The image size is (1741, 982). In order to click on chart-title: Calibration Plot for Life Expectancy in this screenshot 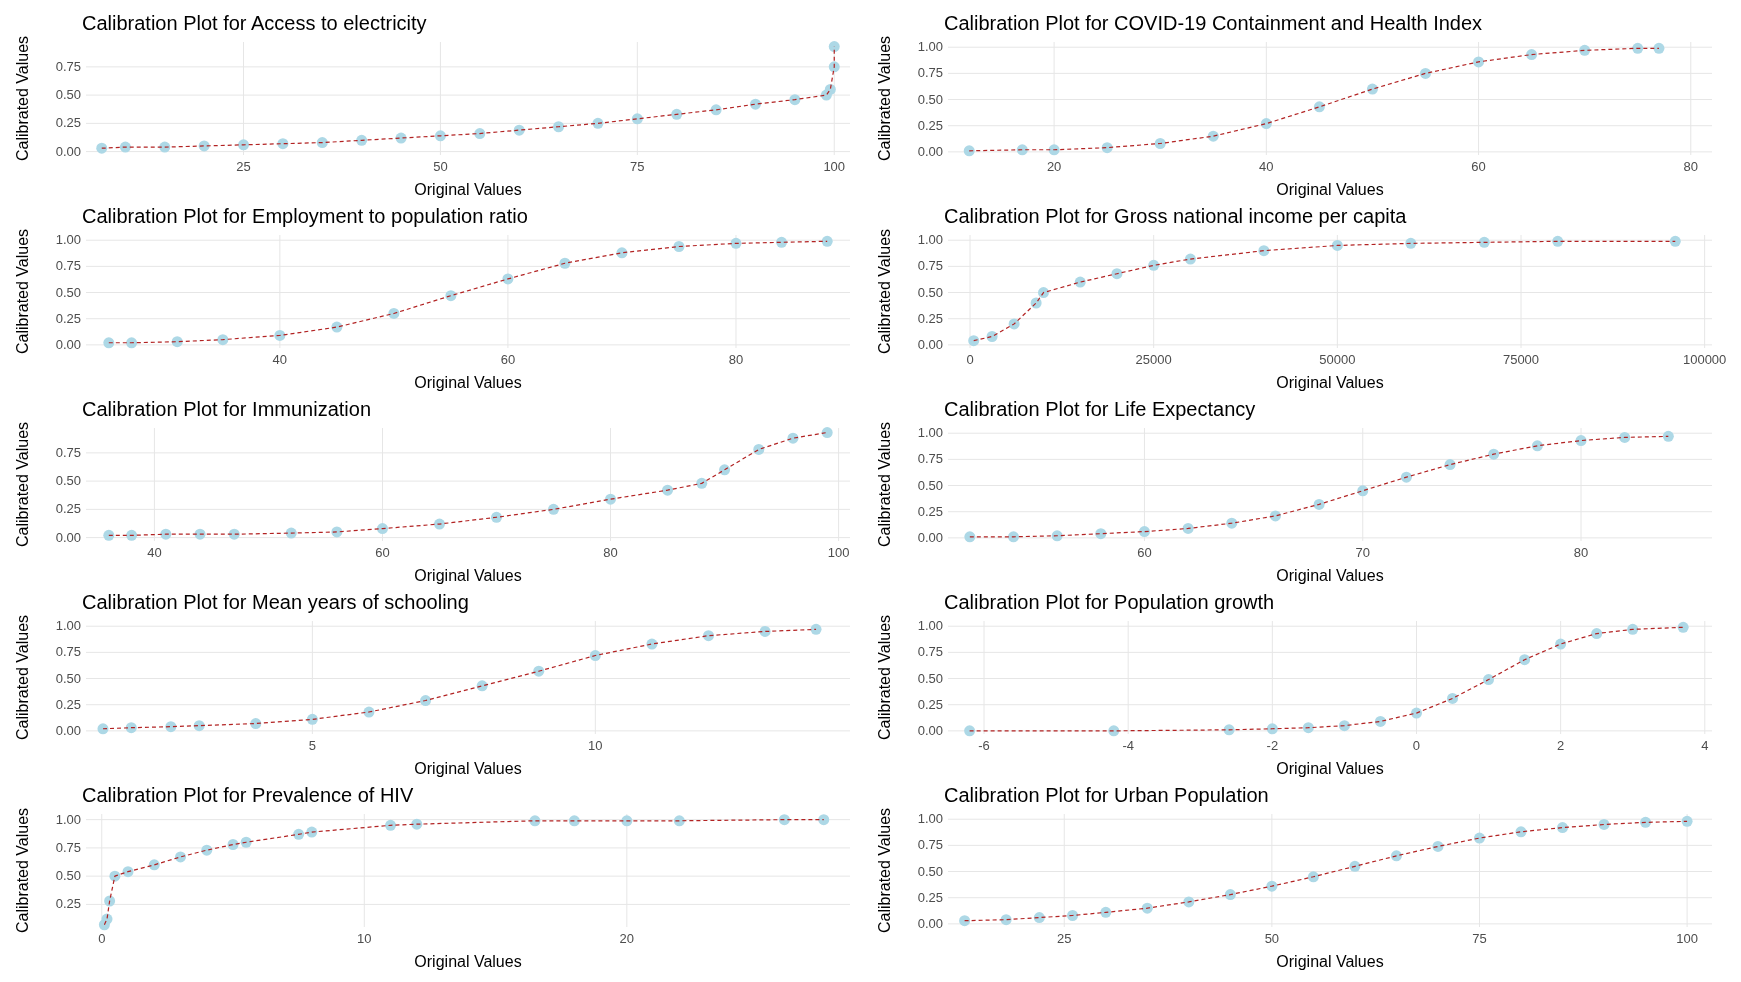, I will do `click(1100, 409)`.